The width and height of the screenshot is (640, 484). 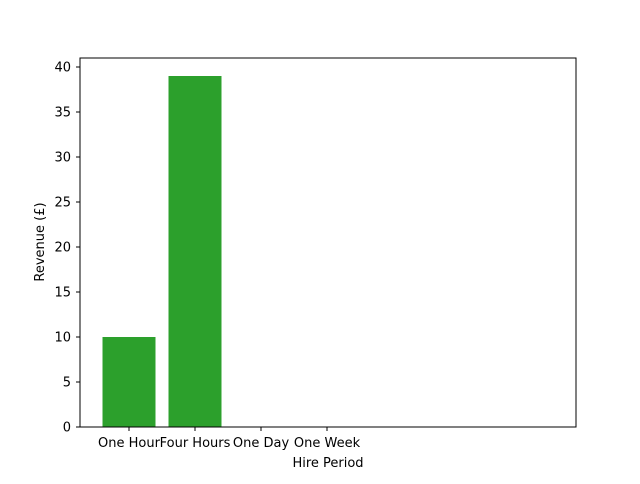 I want to click on y-tick-label: 20, so click(x=62, y=248).